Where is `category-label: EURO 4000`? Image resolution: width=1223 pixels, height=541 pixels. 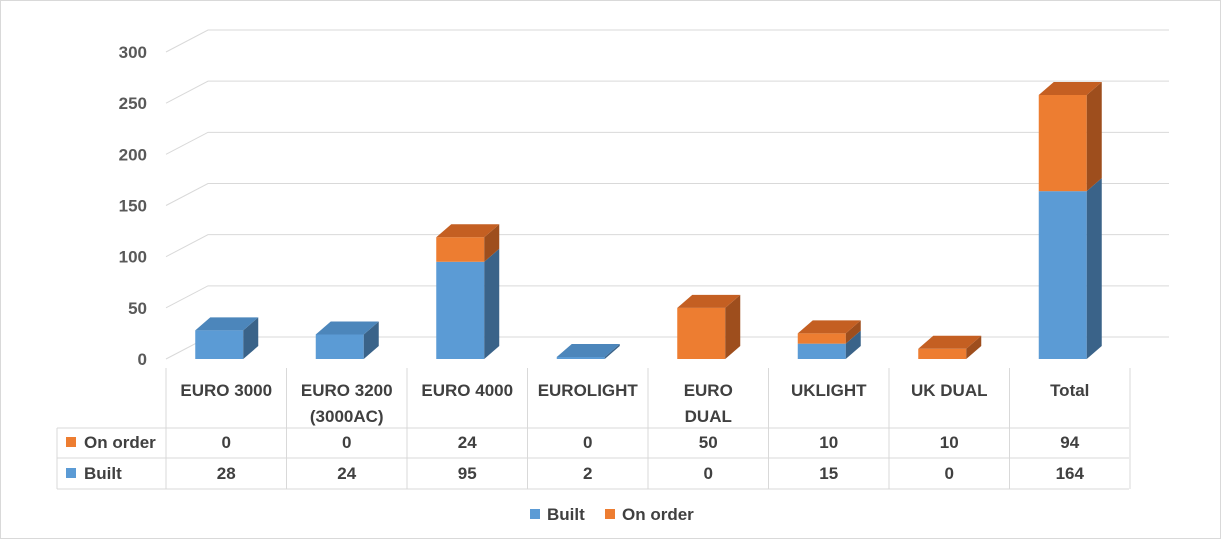
category-label: EURO 4000 is located at coordinates (467, 390).